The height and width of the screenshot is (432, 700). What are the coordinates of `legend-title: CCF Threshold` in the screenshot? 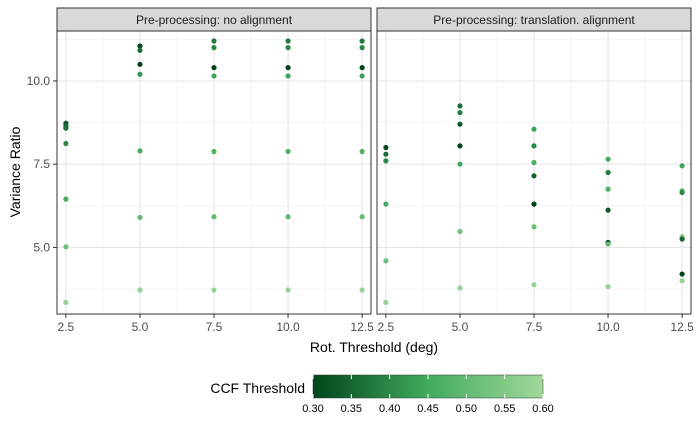 It's located at (257, 388).